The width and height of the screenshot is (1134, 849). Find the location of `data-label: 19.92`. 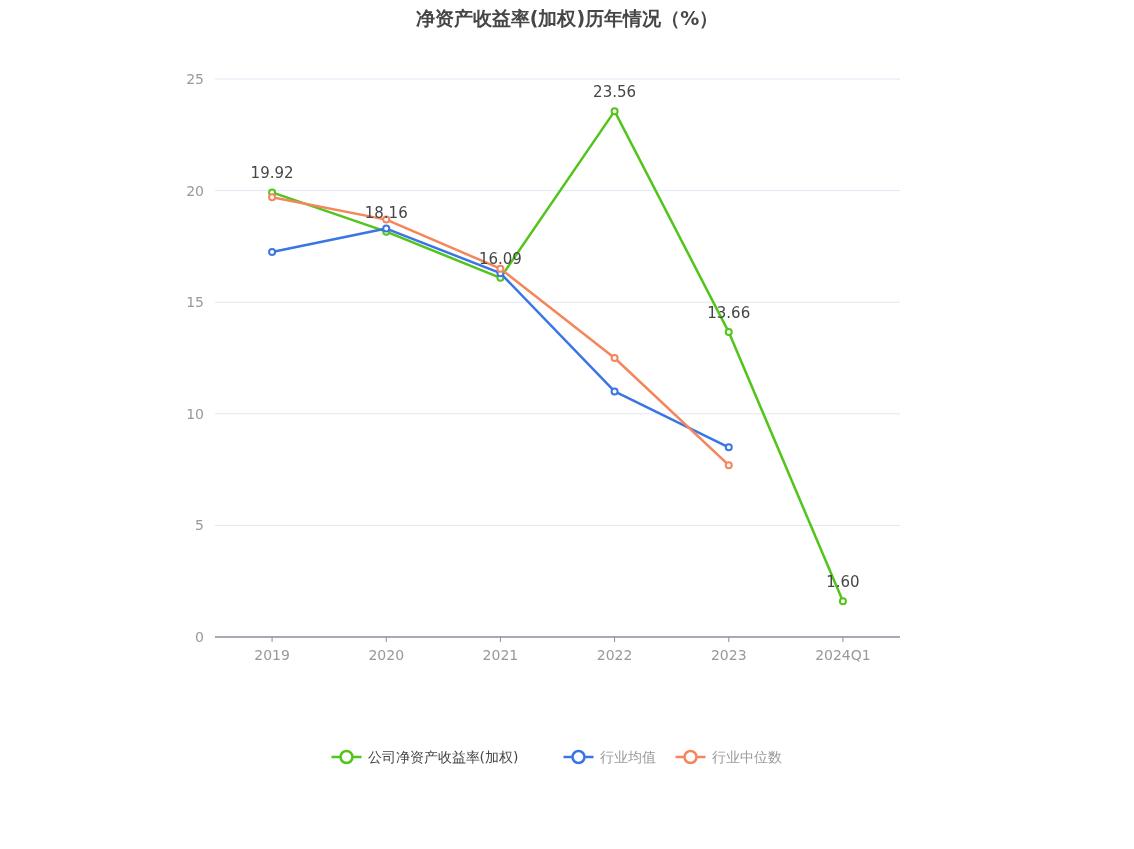

data-label: 19.92 is located at coordinates (272, 173).